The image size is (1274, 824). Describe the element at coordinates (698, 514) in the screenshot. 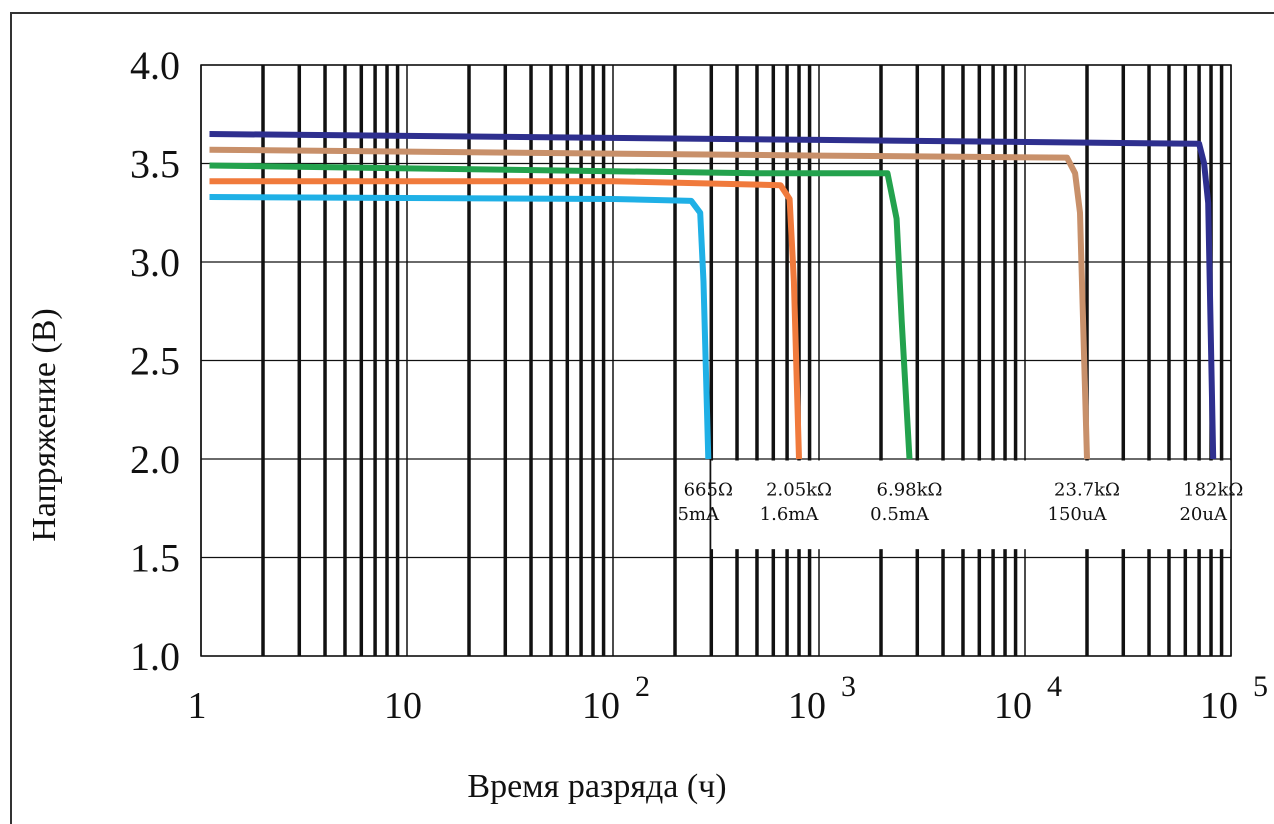

I see `curve-current-label: 5mA` at that location.